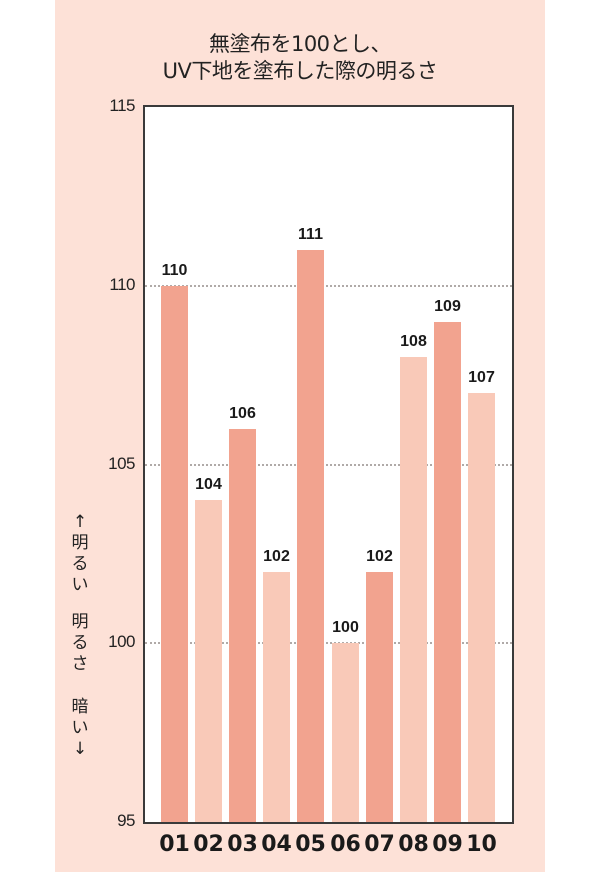 Image resolution: width=600 pixels, height=872 pixels. What do you see at coordinates (174, 270) in the screenshot?
I see `bar-value-label-01: 110` at bounding box center [174, 270].